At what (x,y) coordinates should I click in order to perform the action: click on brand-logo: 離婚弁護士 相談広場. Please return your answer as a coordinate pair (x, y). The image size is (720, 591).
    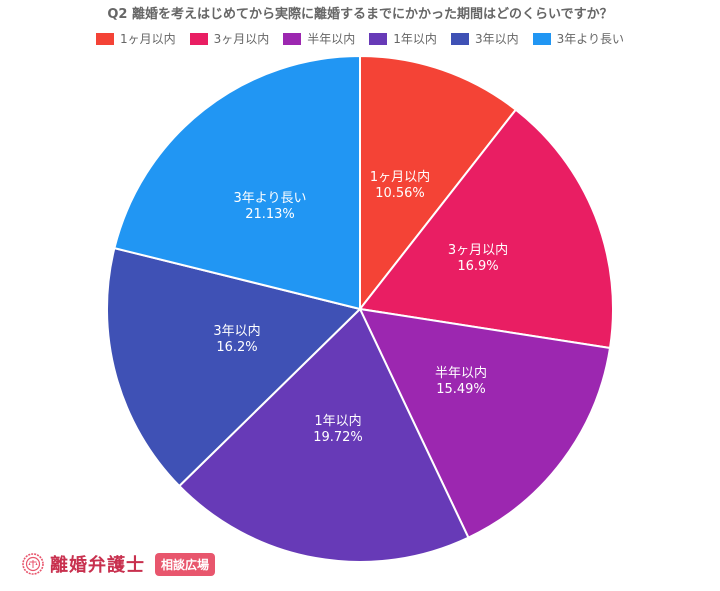
    Looking at the image, I should click on (119, 564).